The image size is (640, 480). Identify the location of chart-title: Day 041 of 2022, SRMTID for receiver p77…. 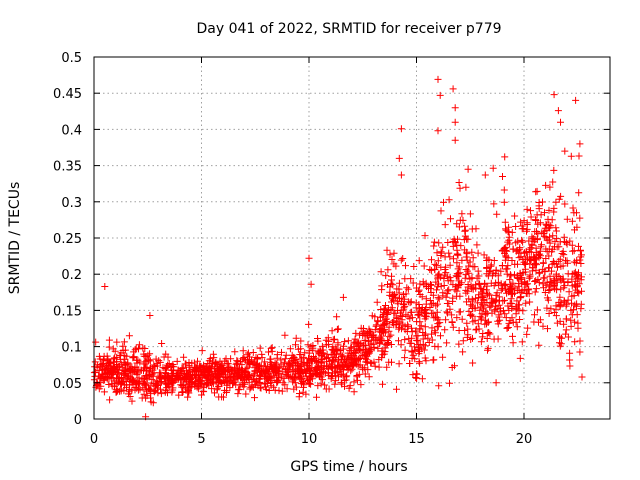
(348, 29).